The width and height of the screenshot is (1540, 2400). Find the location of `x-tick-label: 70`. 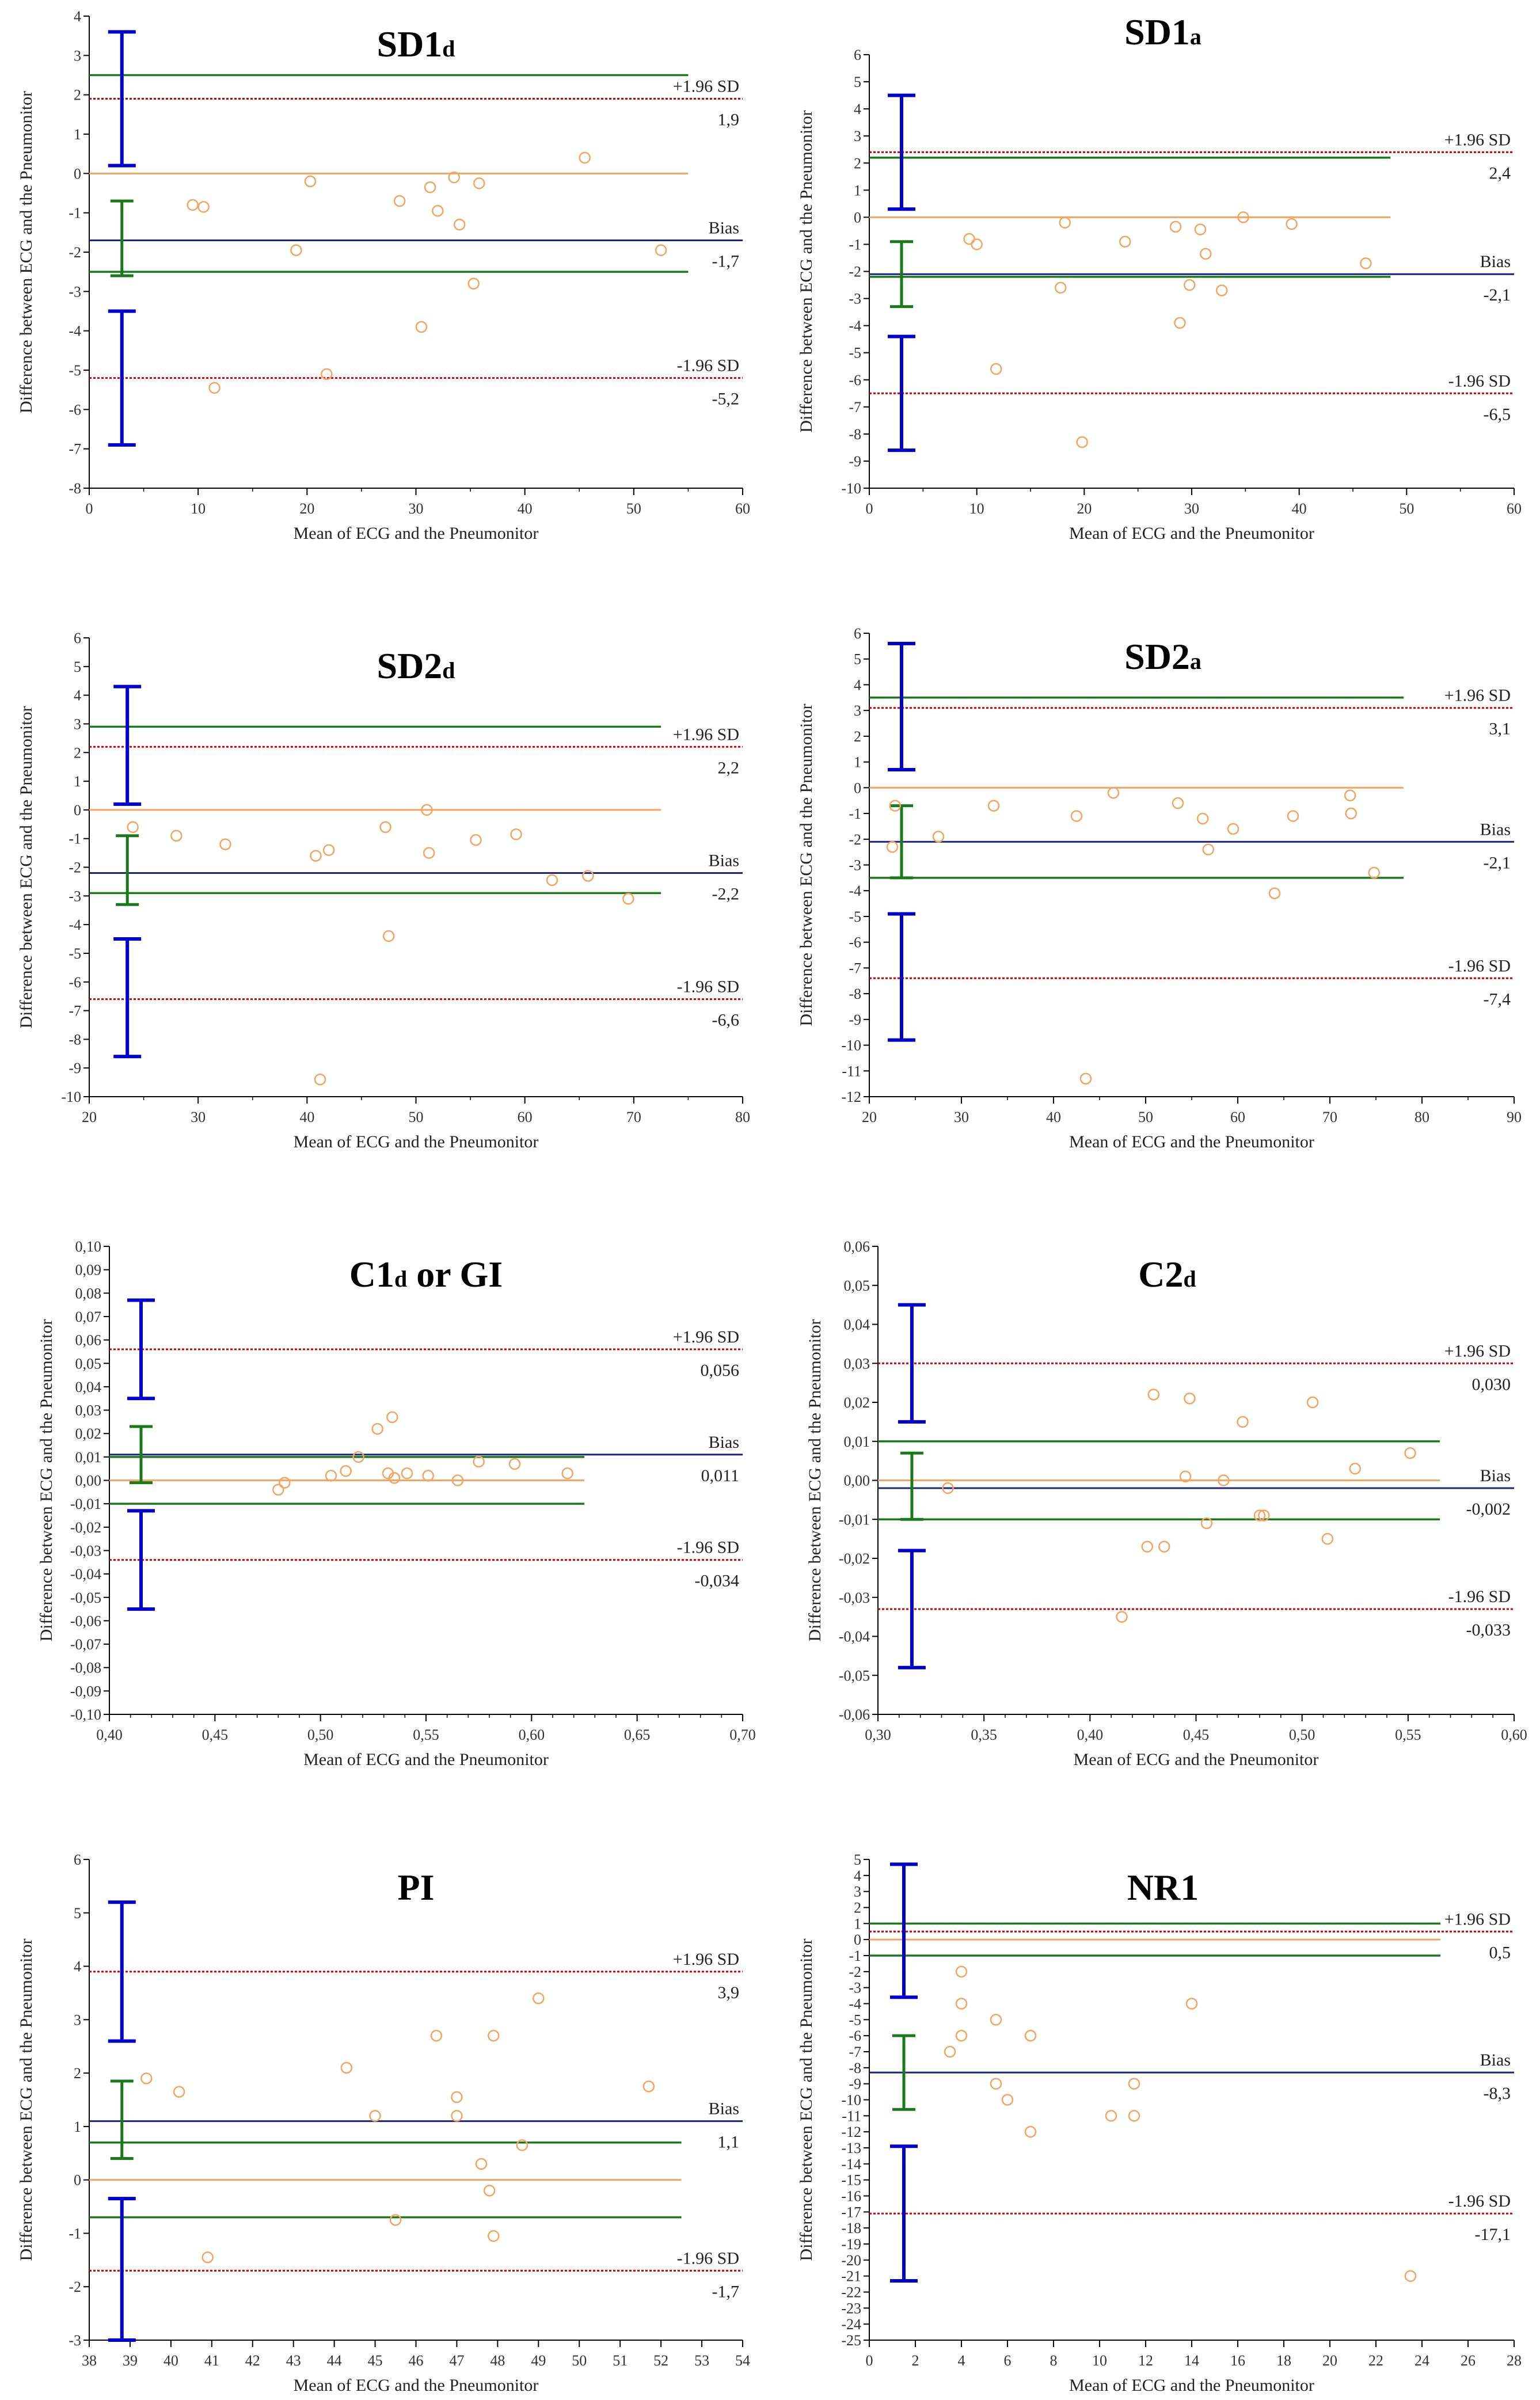

x-tick-label: 70 is located at coordinates (1329, 1117).